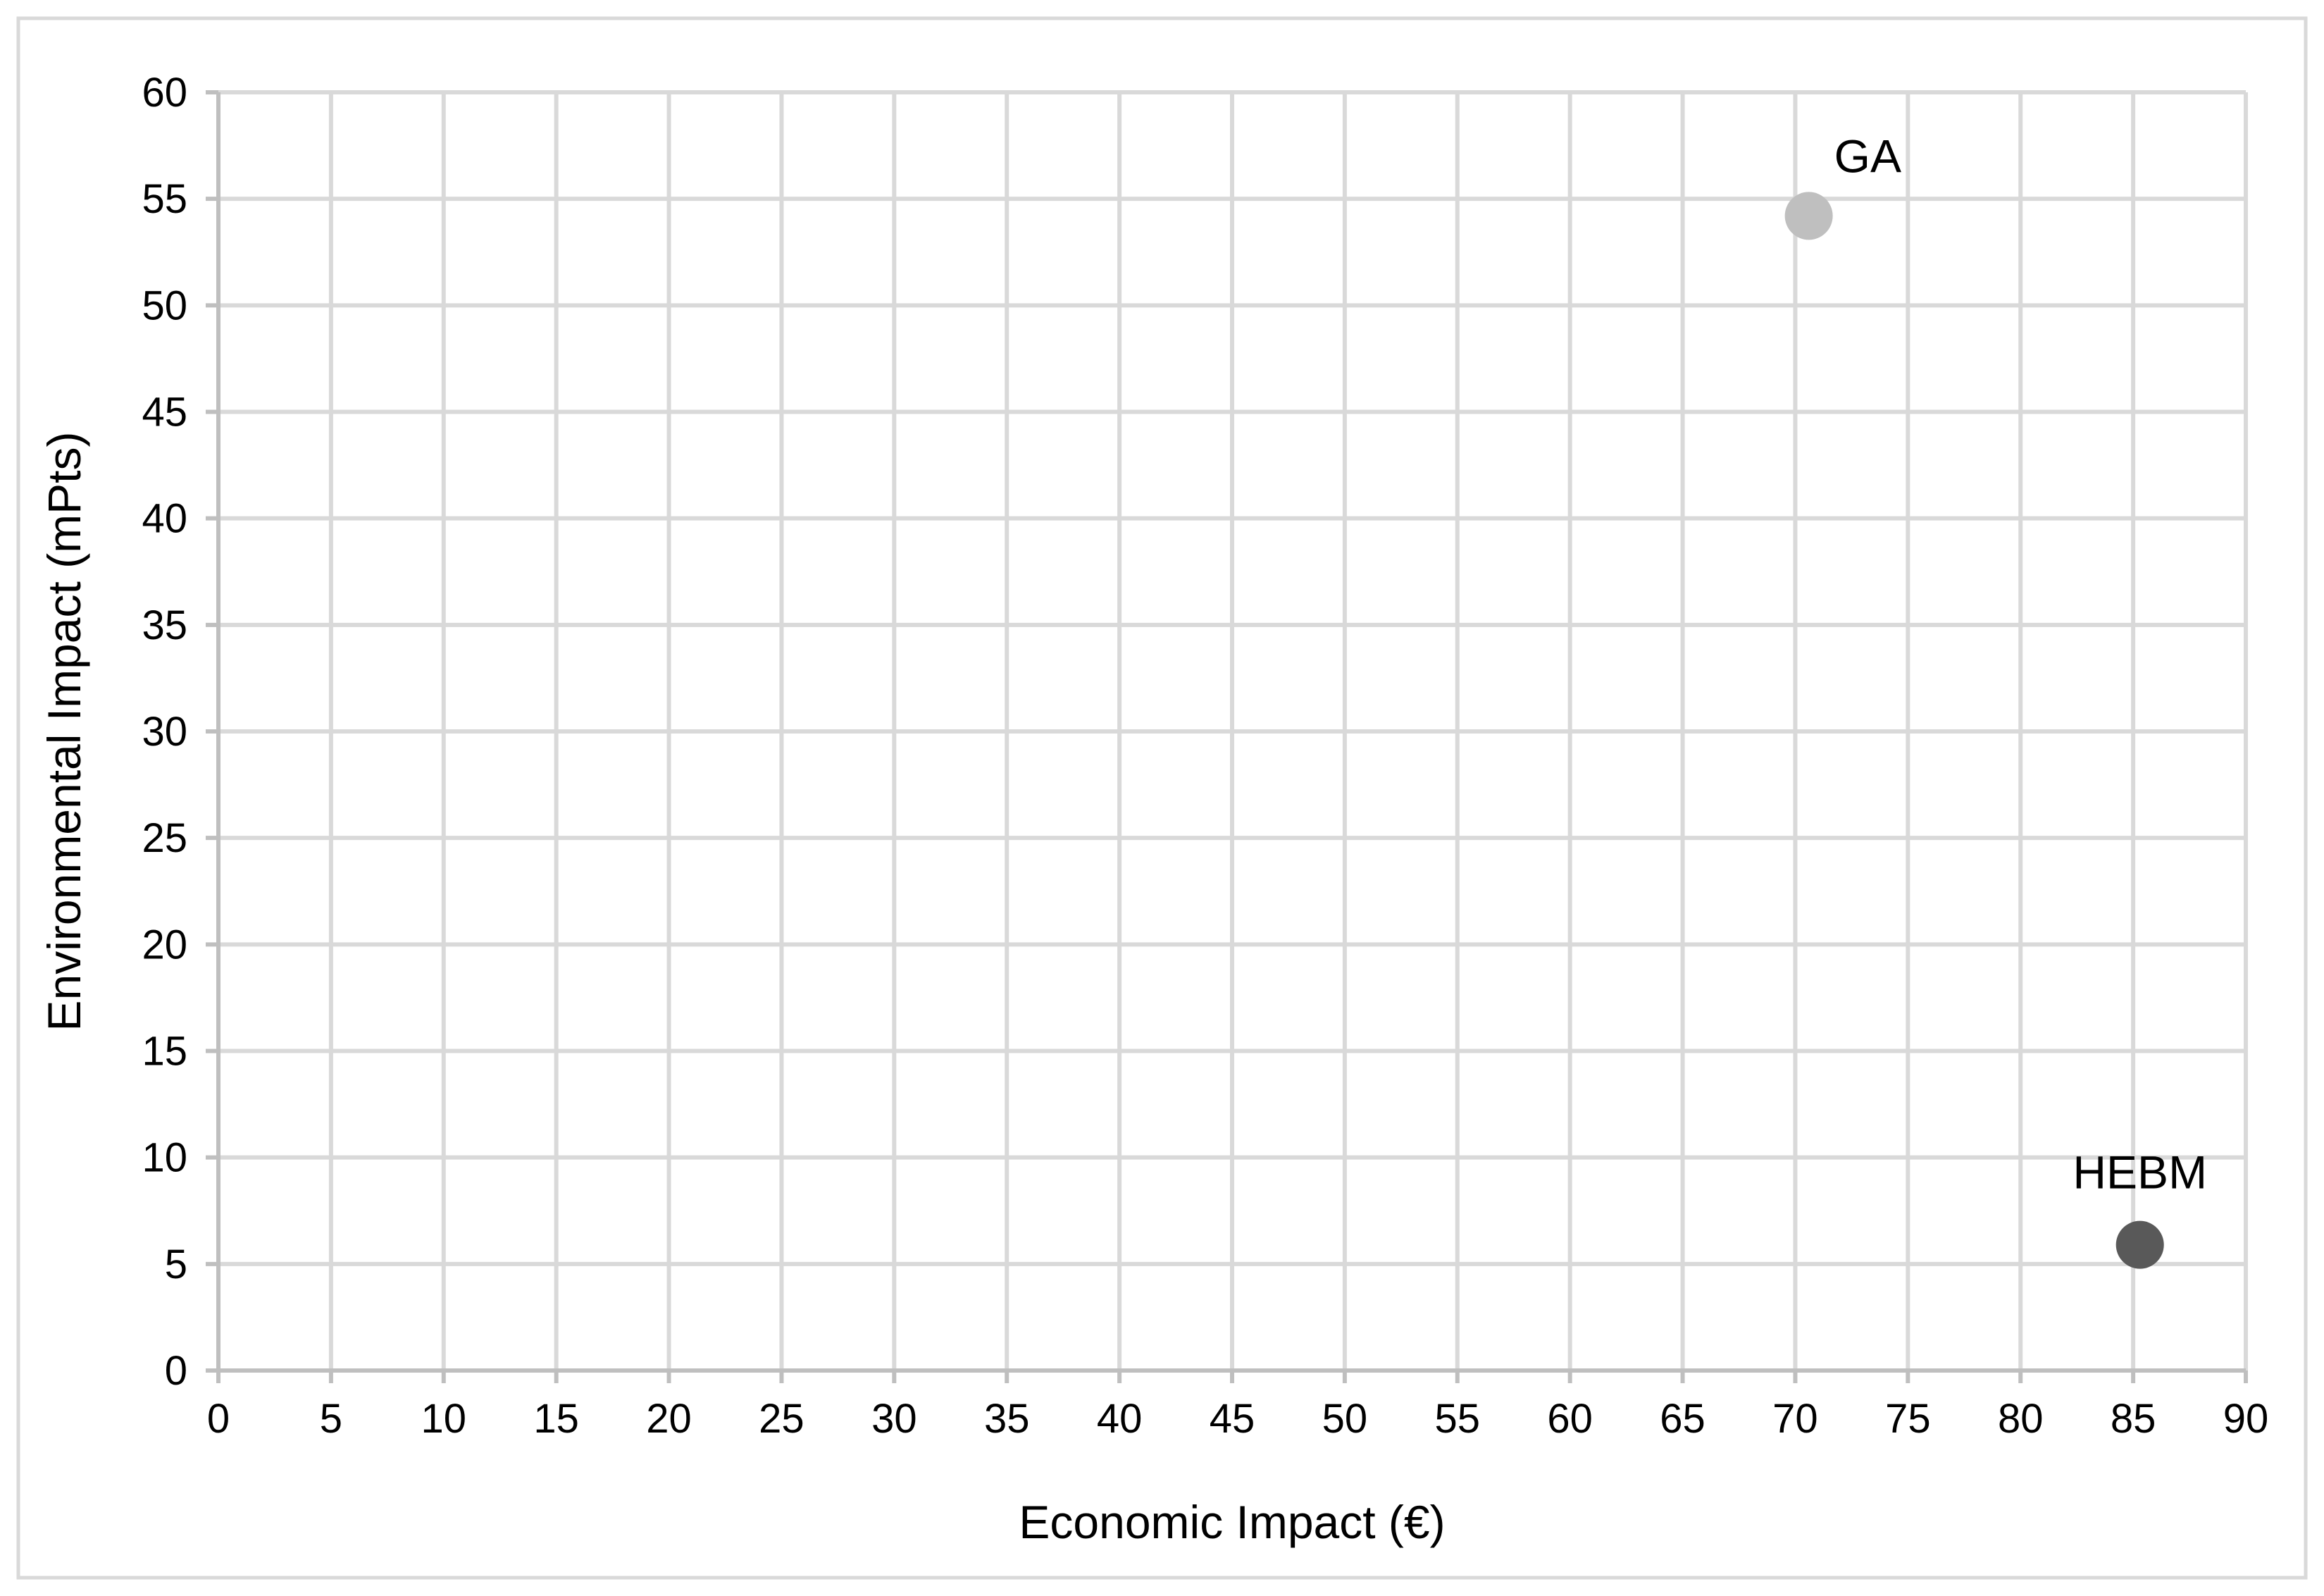 This screenshot has width=2324, height=1596. I want to click on x-tick-label: 10, so click(444, 1419).